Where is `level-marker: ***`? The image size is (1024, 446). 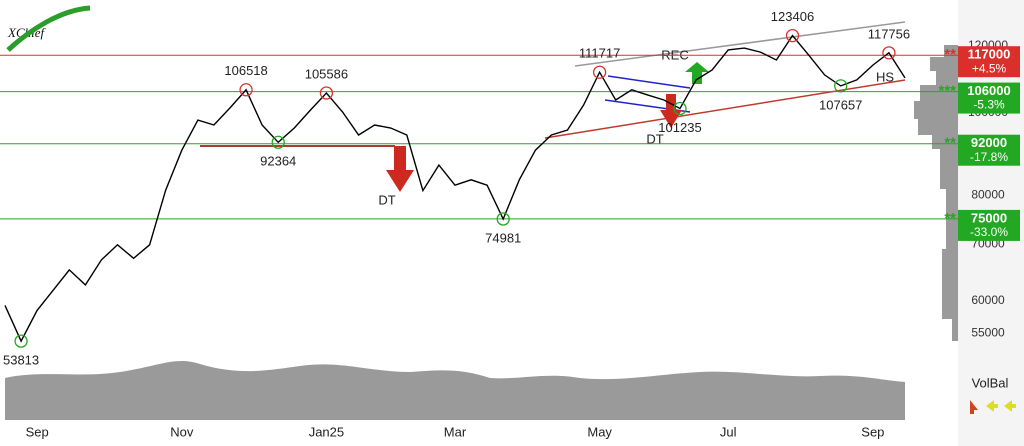 level-marker: *** is located at coordinates (947, 91).